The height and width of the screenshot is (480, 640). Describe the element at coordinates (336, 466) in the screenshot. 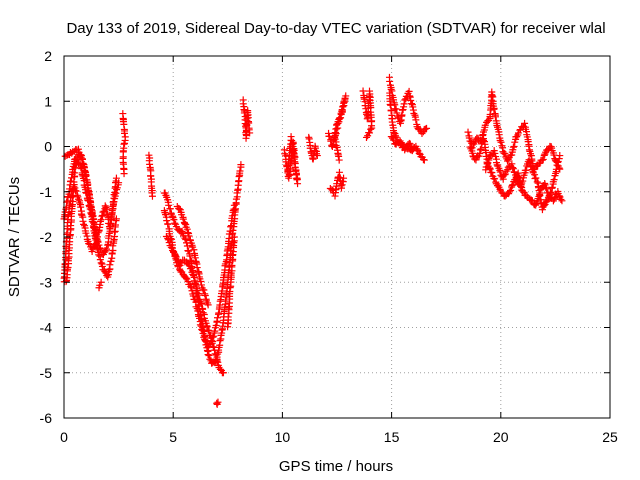

I see `x-axis-title: GPS time / hours` at that location.